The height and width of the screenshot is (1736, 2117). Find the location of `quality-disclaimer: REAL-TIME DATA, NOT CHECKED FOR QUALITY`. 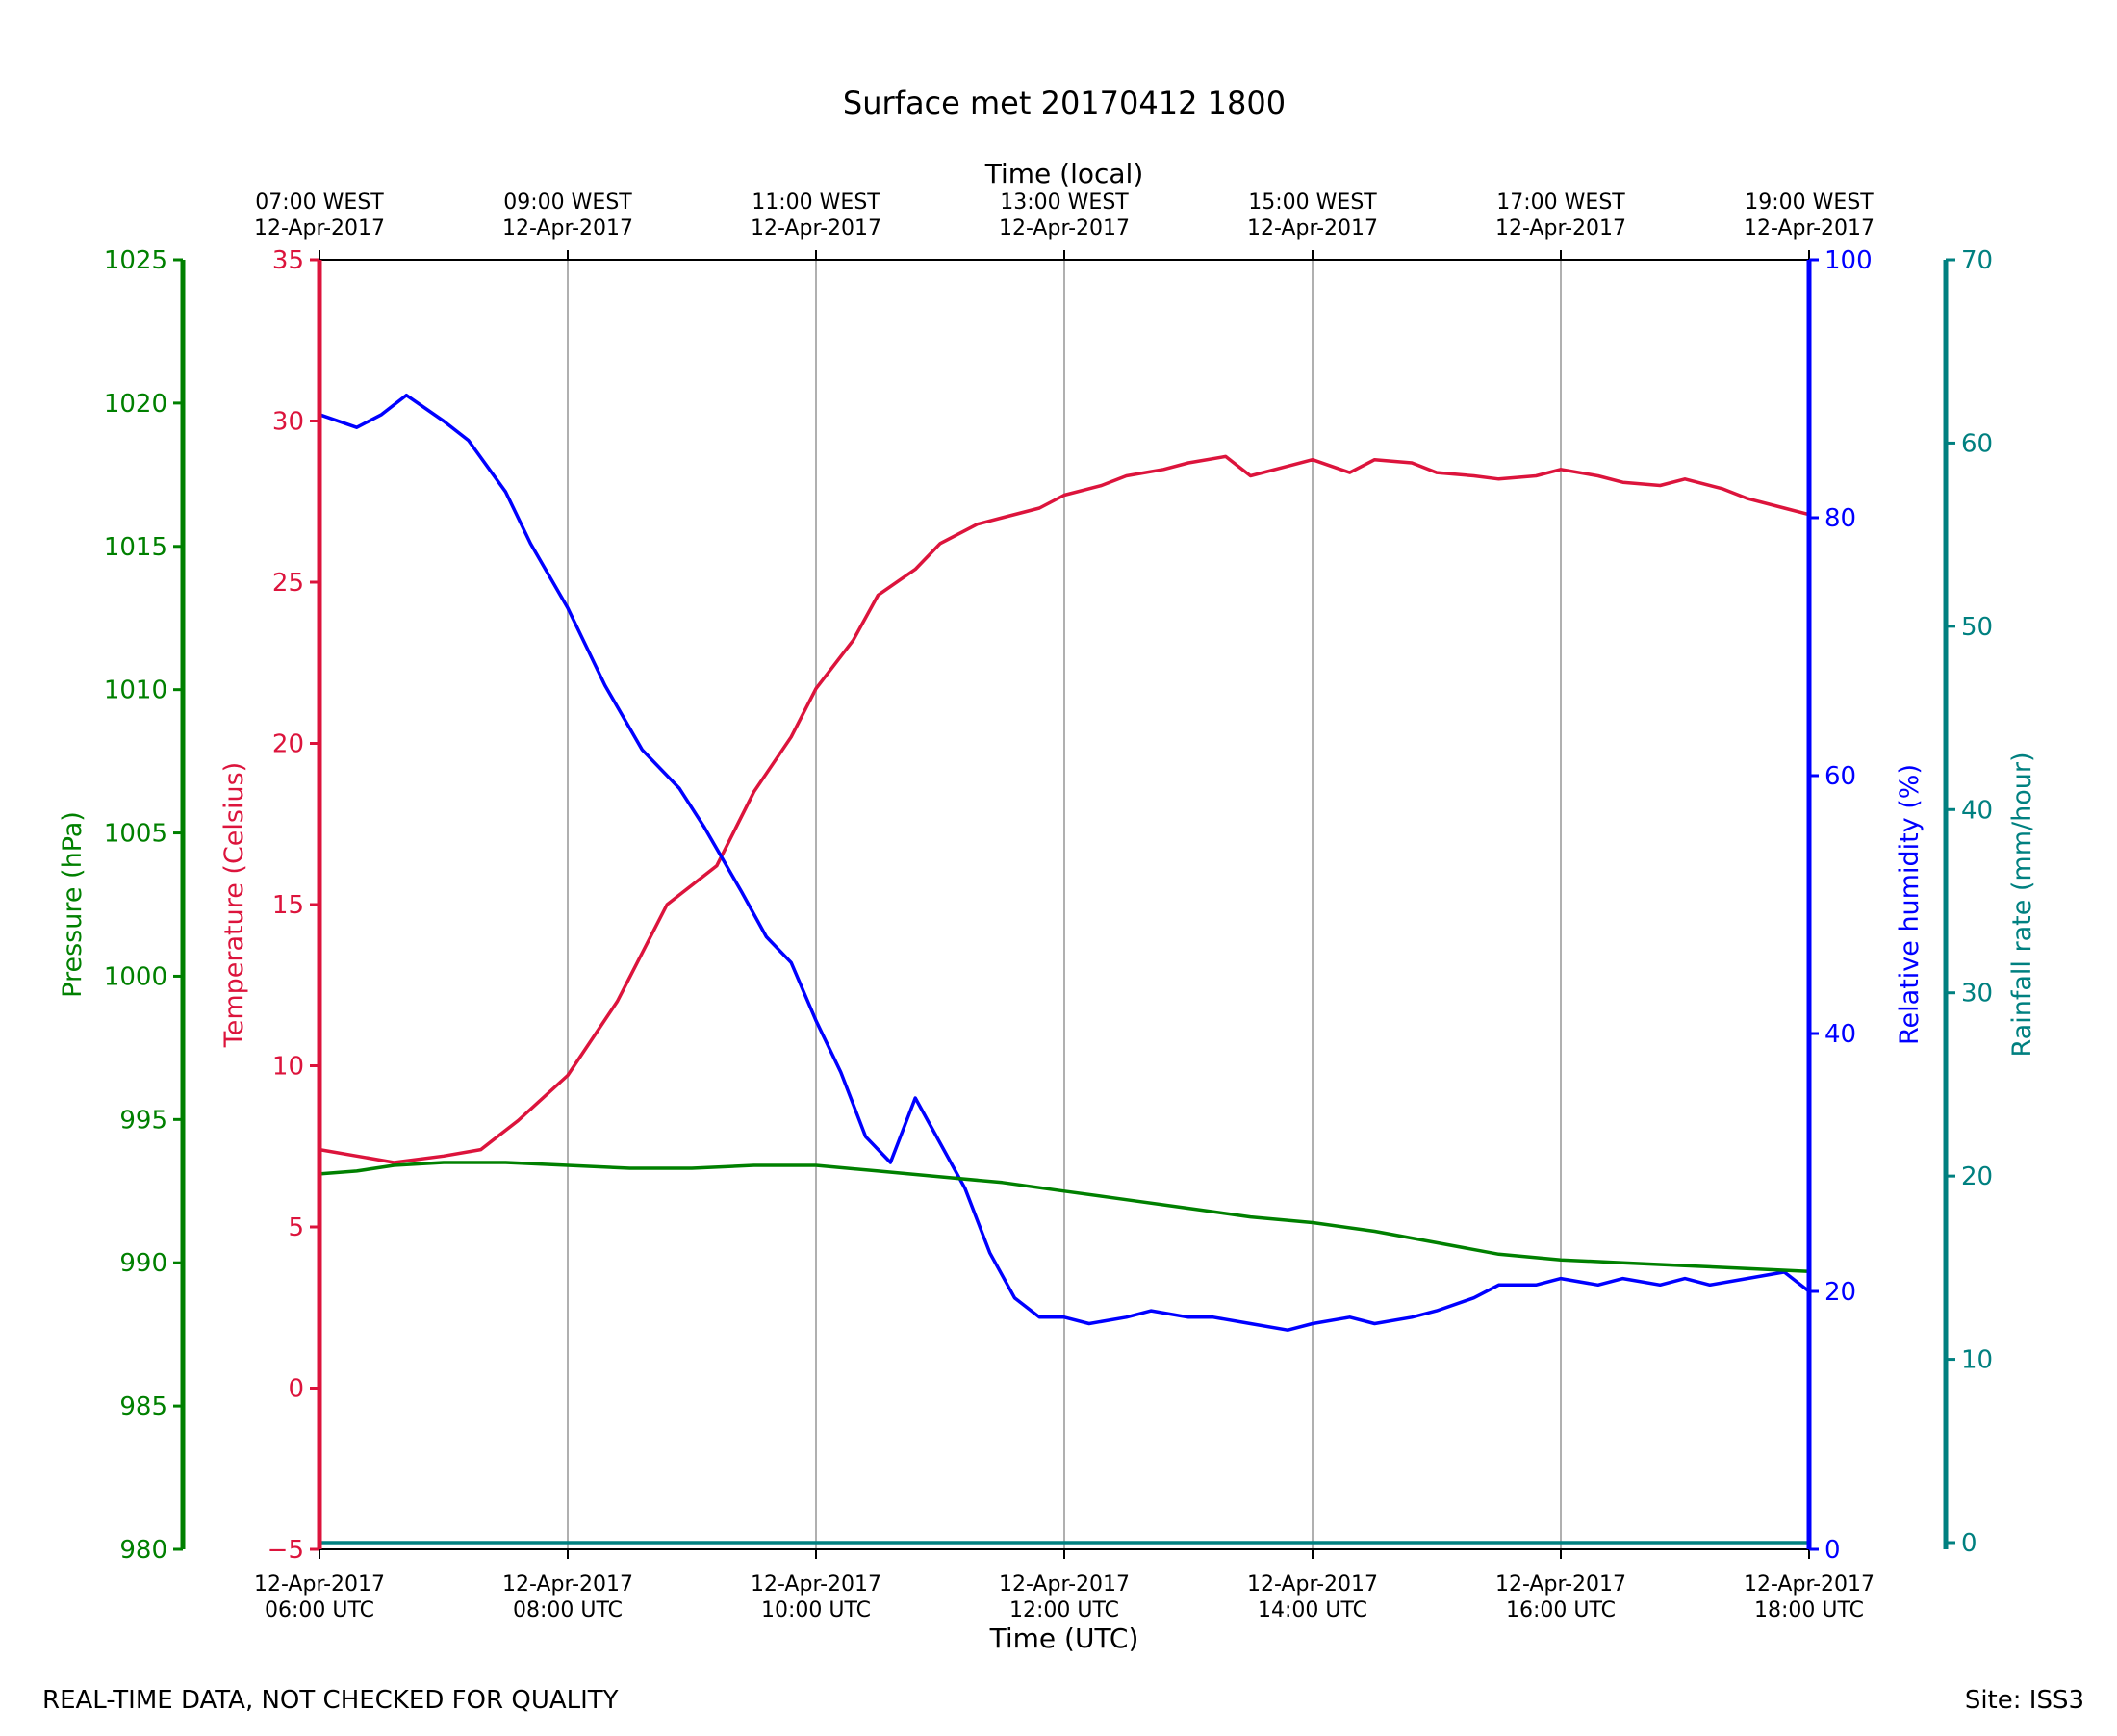

quality-disclaimer: REAL-TIME DATA, NOT CHECKED FOR QUALITY is located at coordinates (330, 1700).